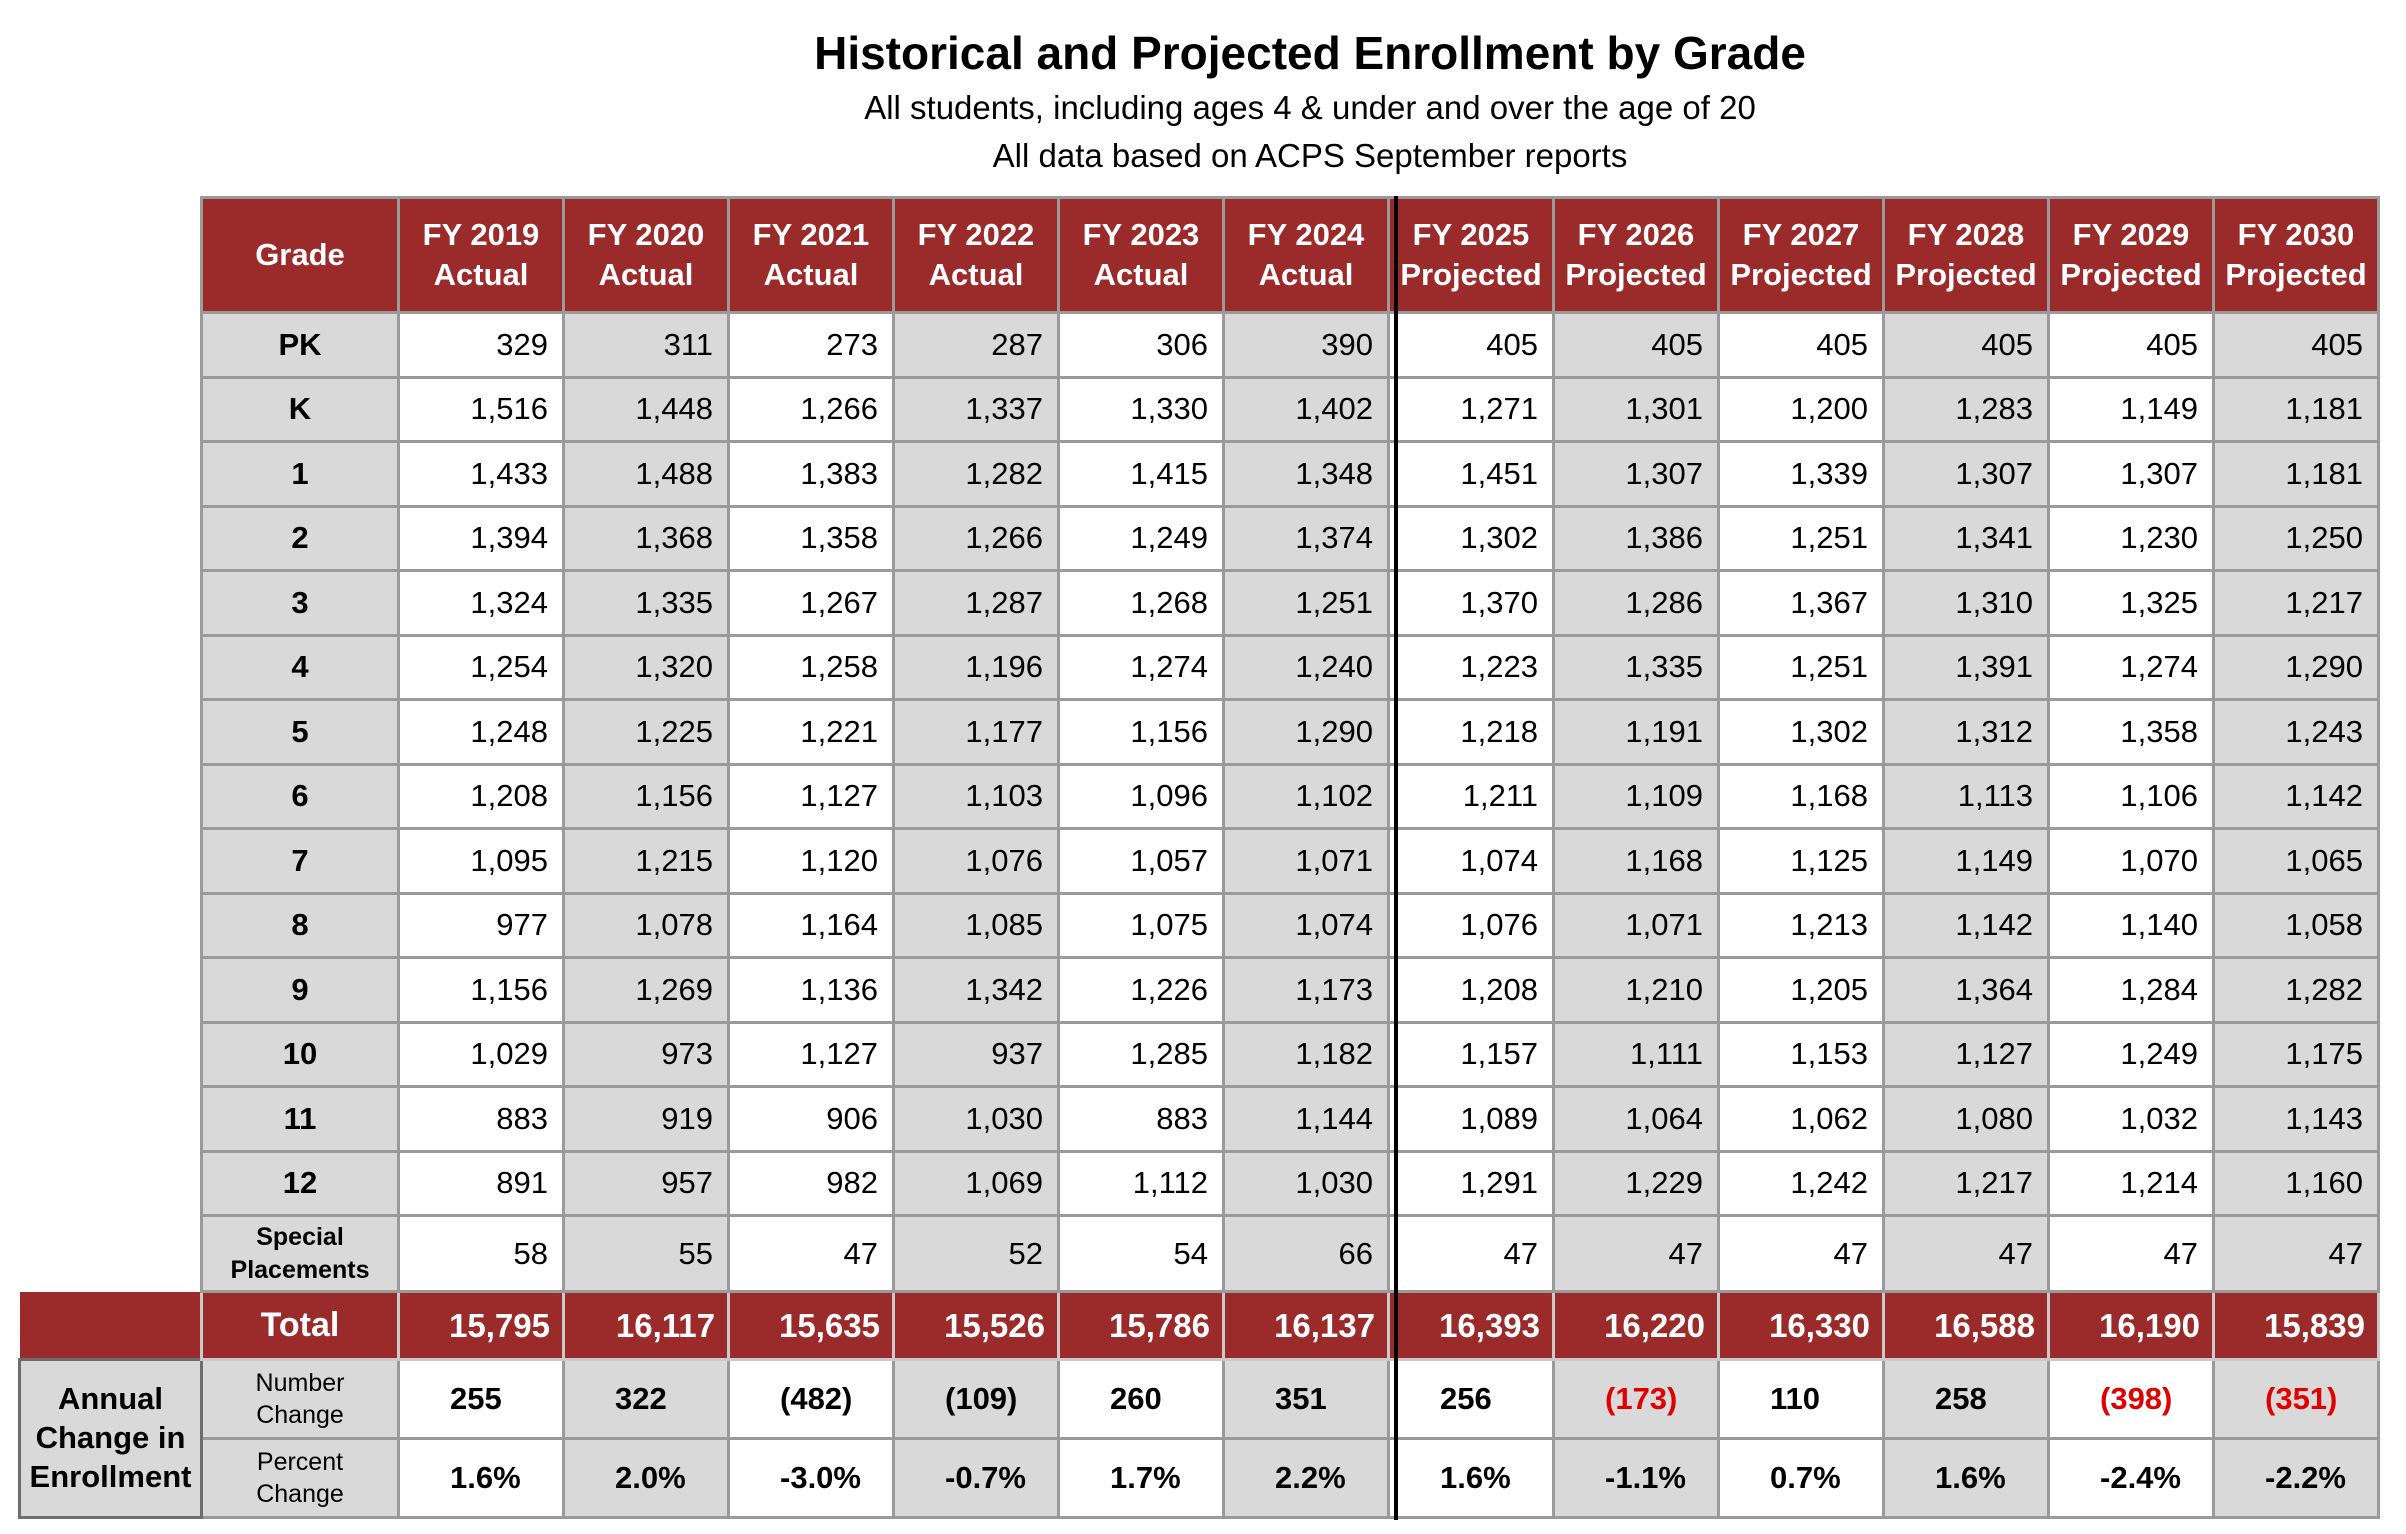 The height and width of the screenshot is (1534, 2406). I want to click on enrollment-value: 1,433, so click(481, 474).